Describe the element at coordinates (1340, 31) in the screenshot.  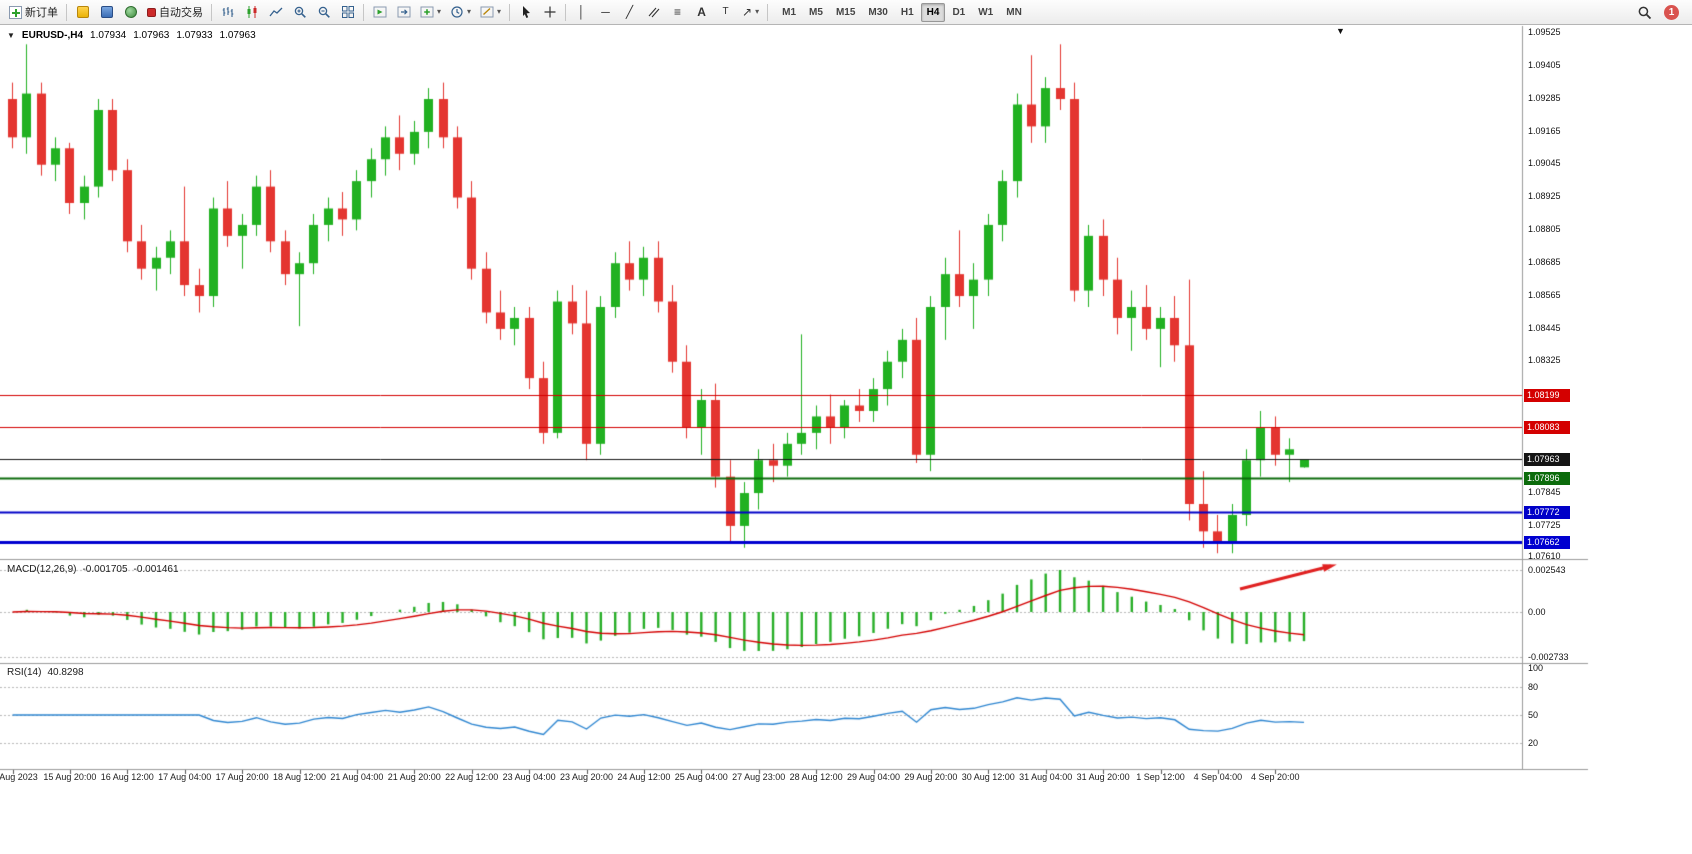
I see `chart-shift-marker-icon: ▼` at that location.